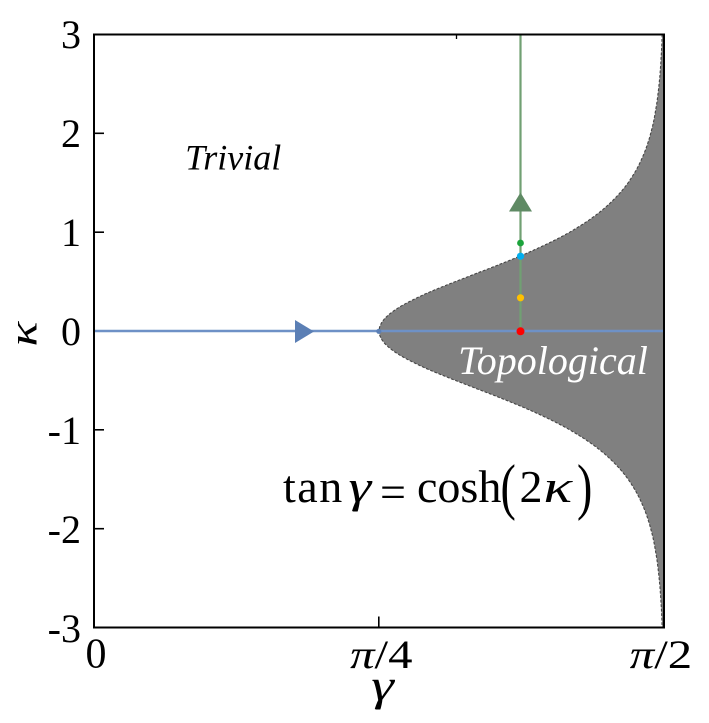 This screenshot has height=723, width=709. I want to click on svg-text: -1, so click(64, 430).